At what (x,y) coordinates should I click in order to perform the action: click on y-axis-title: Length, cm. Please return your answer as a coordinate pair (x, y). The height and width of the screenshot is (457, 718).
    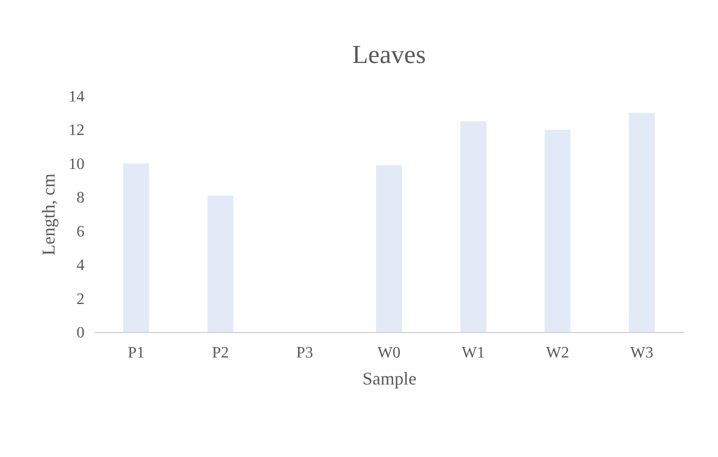
    Looking at the image, I should click on (48, 215).